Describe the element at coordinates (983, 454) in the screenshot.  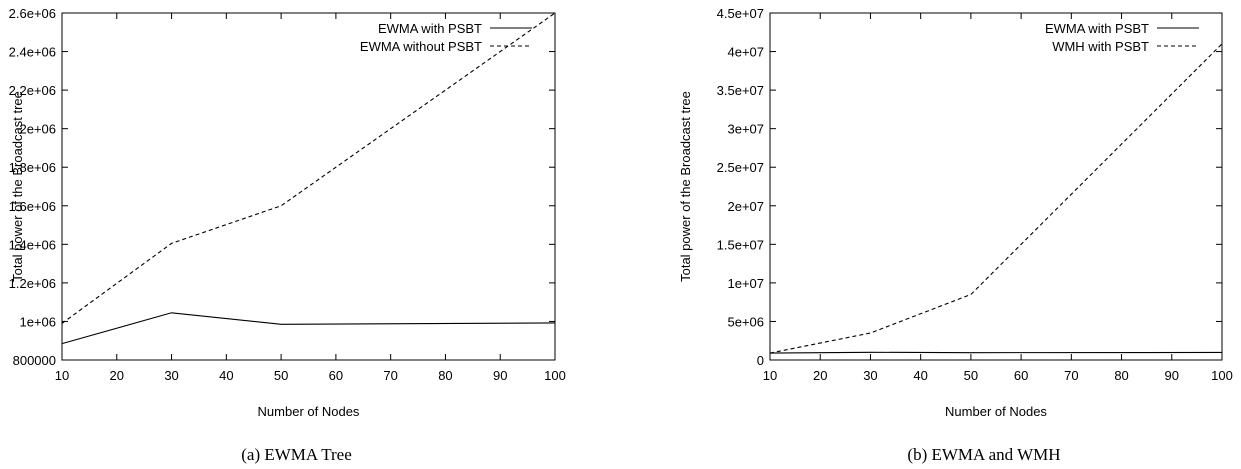
I see `figure-caption: (b) EWMA and WMH` at that location.